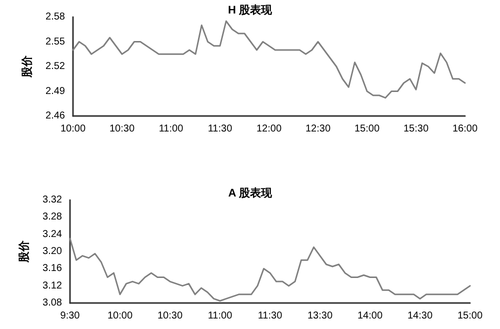  I want to click on y-tick-label: 3.20, so click(52, 251).